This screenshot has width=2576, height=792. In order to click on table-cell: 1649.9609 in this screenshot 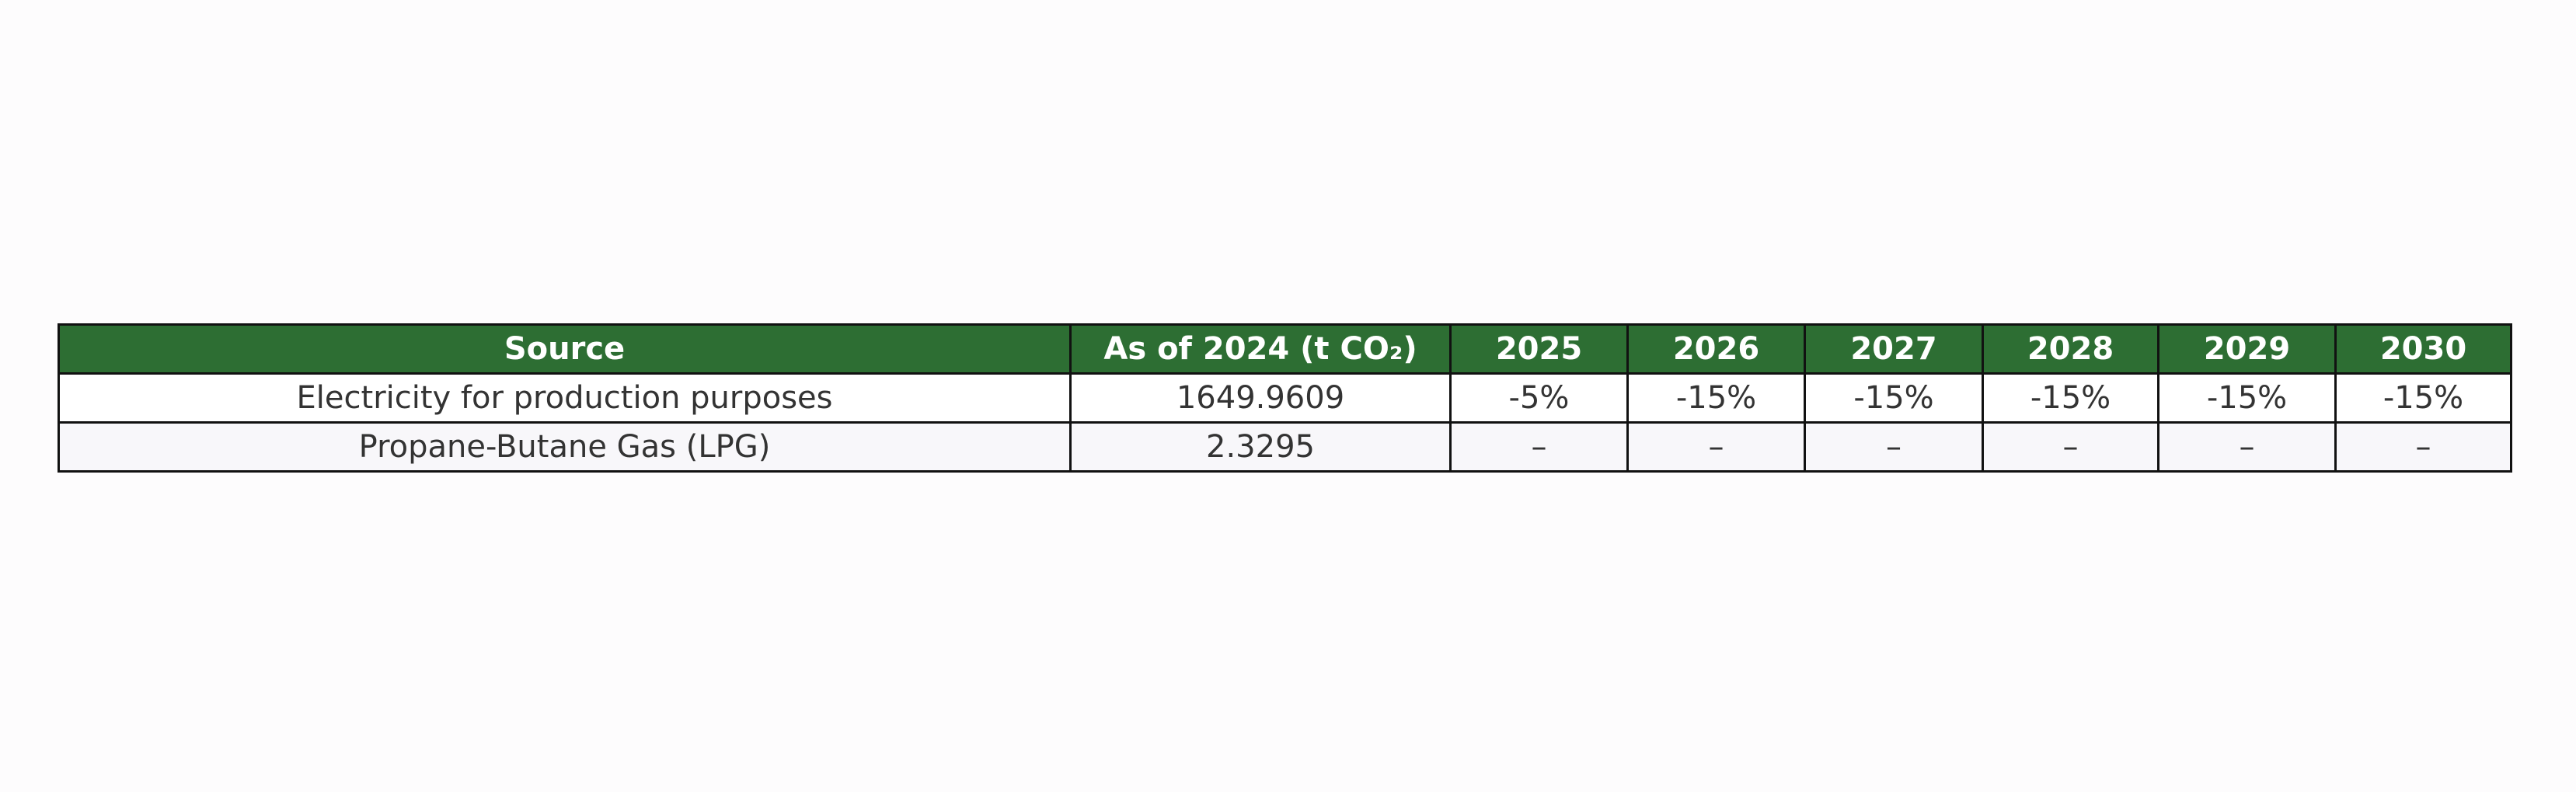, I will do `click(1260, 398)`.